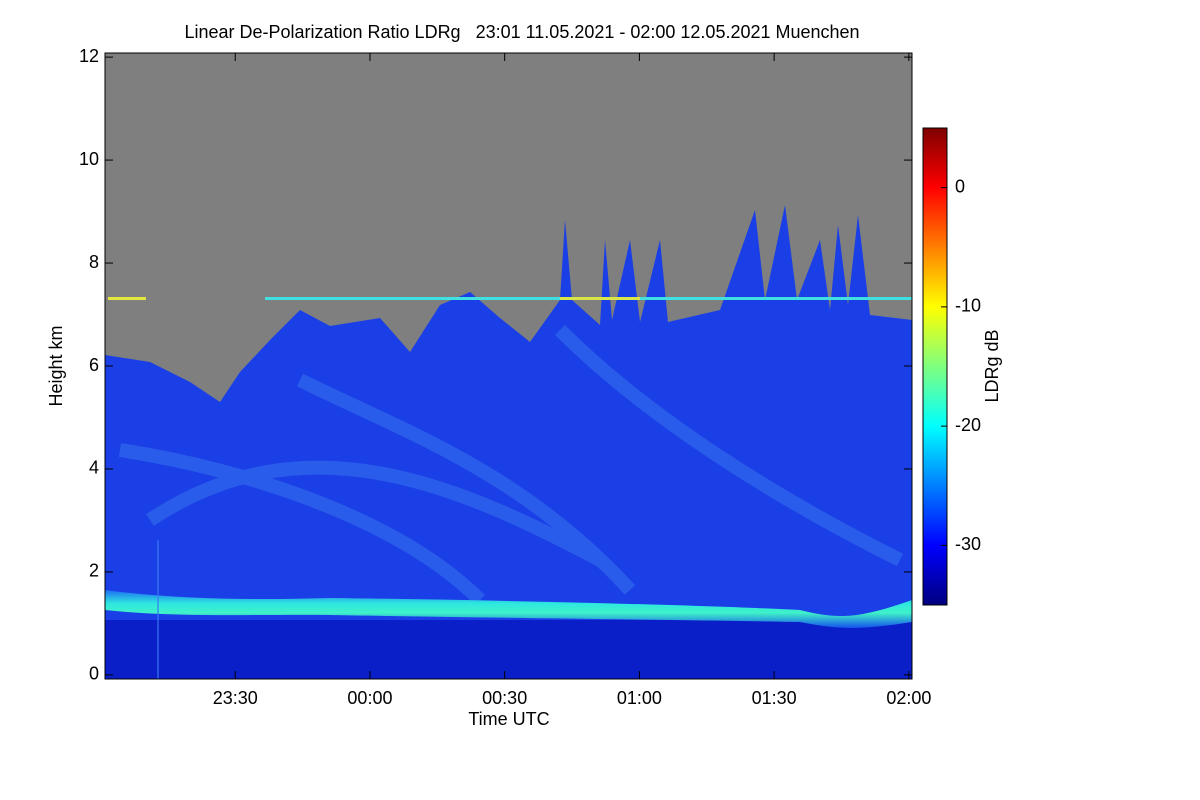  Describe the element at coordinates (89, 56) in the screenshot. I see `y-tick-label: 12` at that location.